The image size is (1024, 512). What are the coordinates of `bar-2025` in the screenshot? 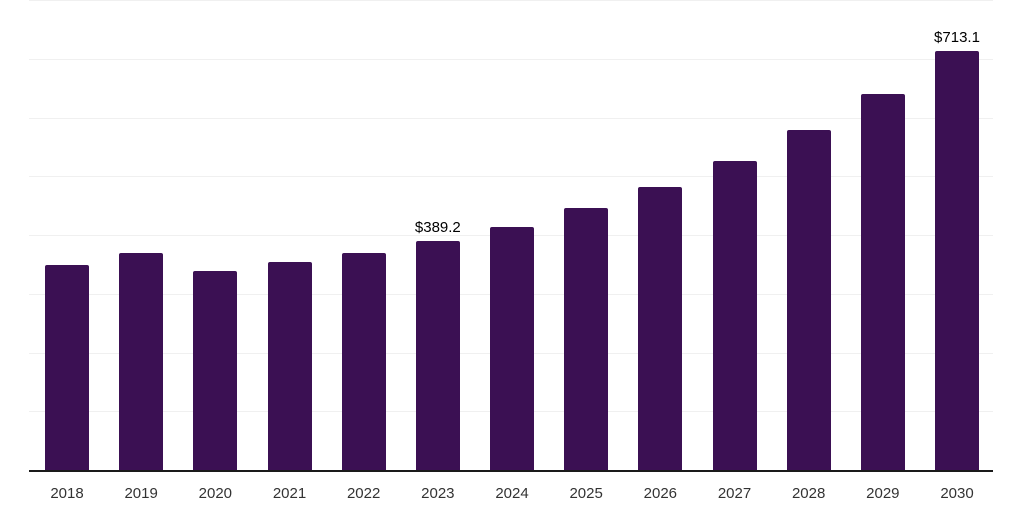 It's located at (586, 338).